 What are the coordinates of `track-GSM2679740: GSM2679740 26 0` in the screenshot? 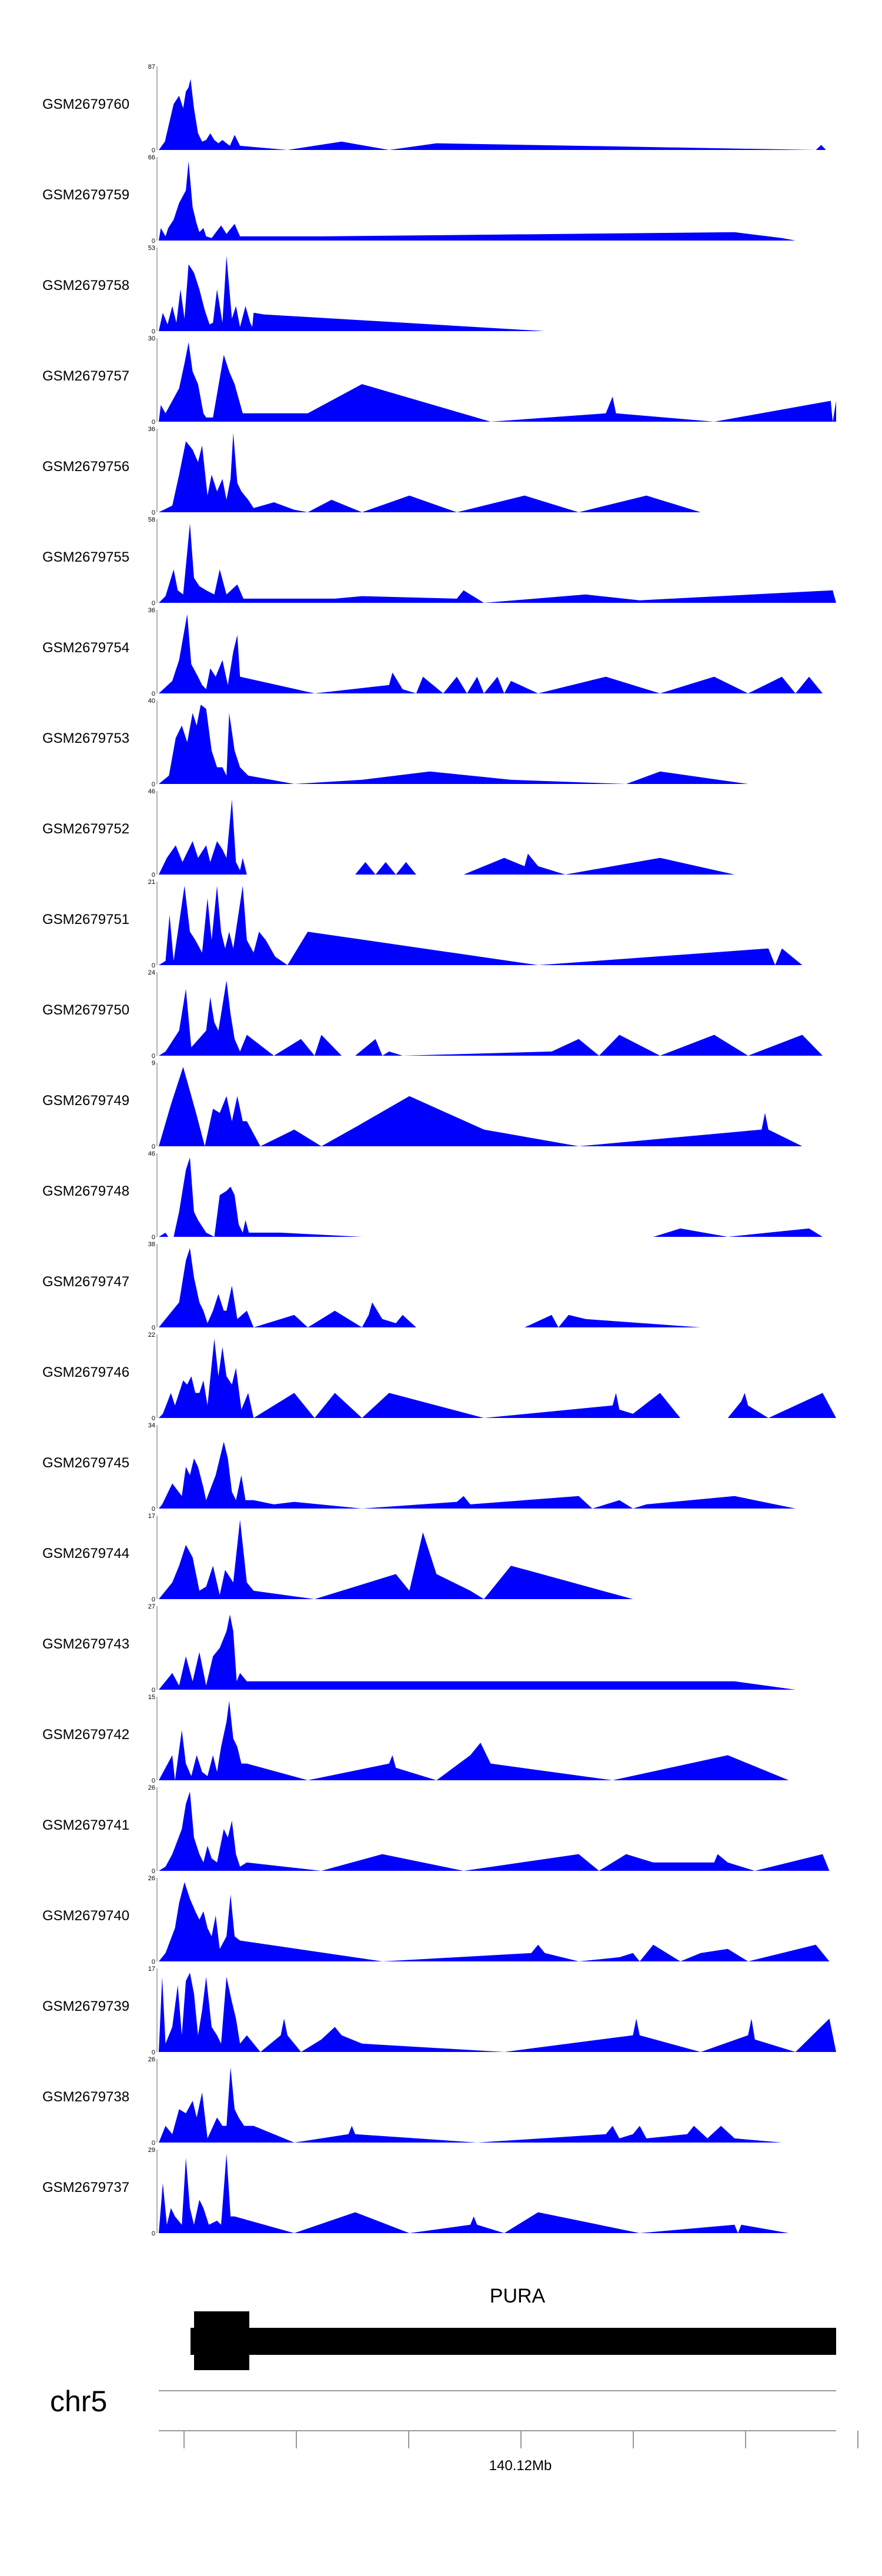 It's located at (436, 1920).